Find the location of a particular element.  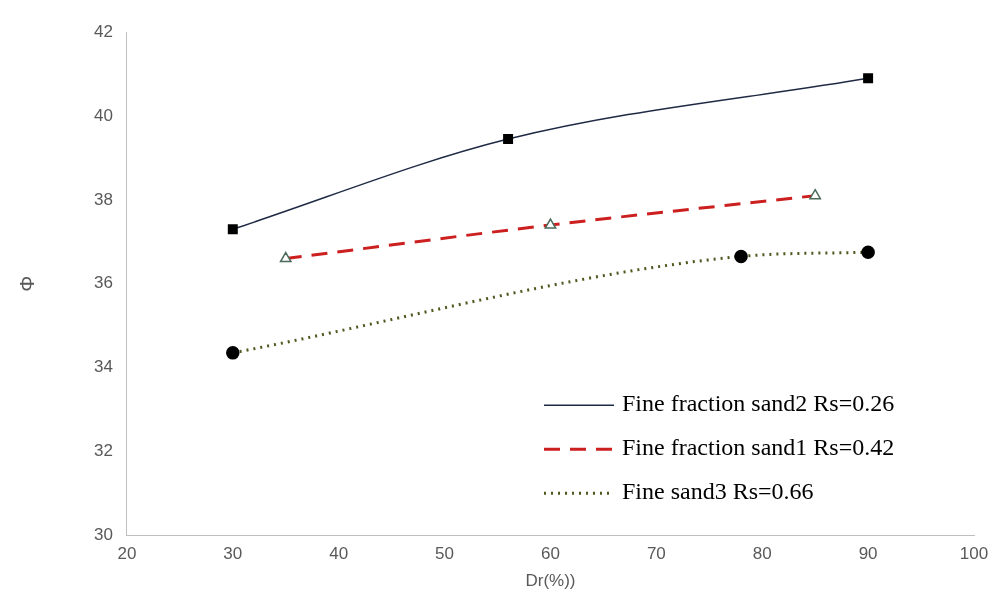

y-tick-label: 38 is located at coordinates (103, 199).